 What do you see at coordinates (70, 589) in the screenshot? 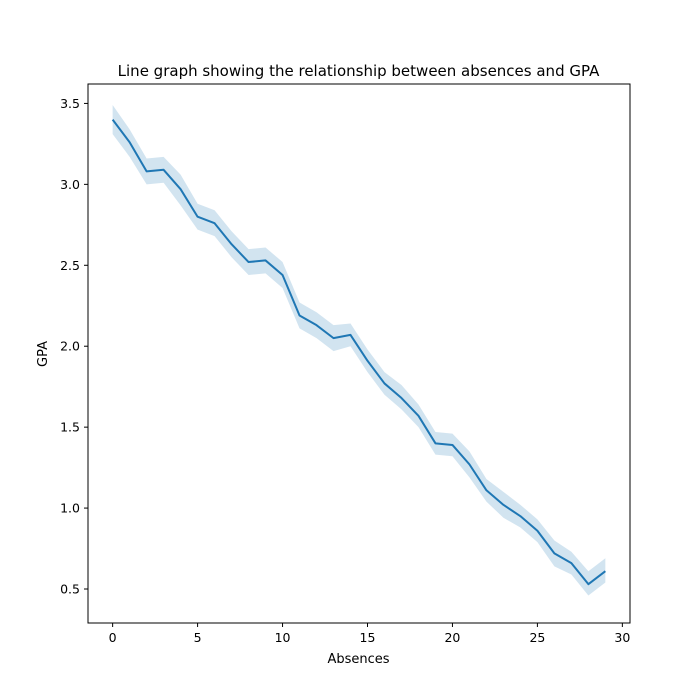
I see `y-tick-label: 0.5` at bounding box center [70, 589].